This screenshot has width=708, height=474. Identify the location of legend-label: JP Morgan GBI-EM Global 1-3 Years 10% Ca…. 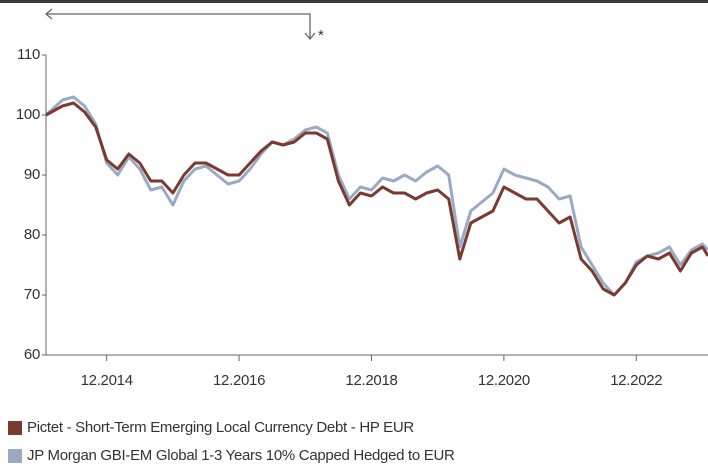
(241, 455).